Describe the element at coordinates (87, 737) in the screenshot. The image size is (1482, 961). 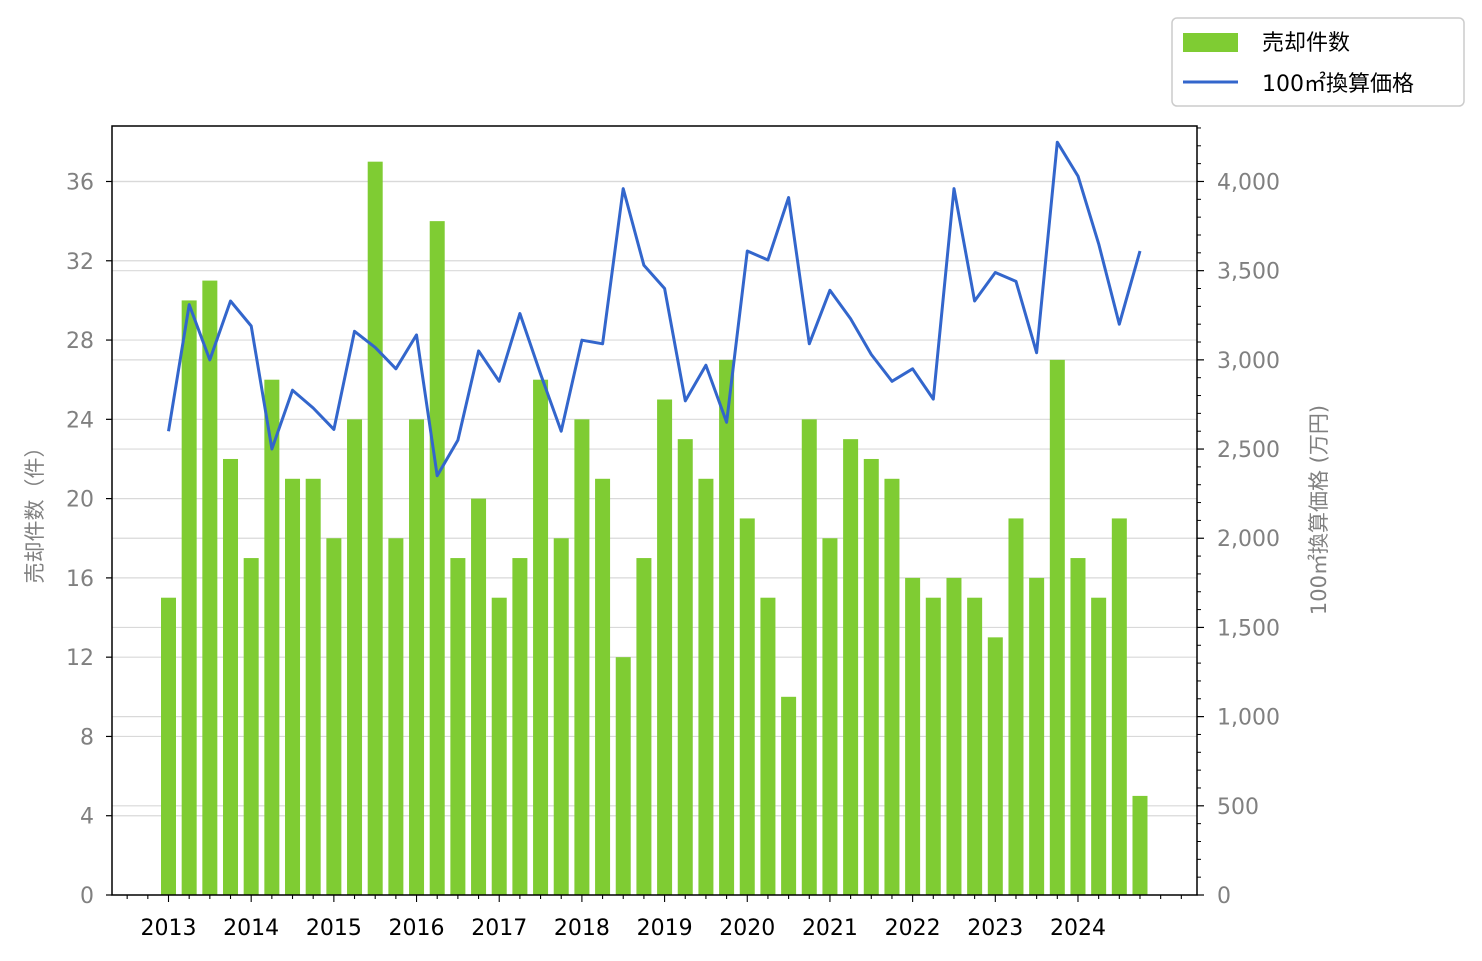
I see `left-tick-label-2: 8` at that location.